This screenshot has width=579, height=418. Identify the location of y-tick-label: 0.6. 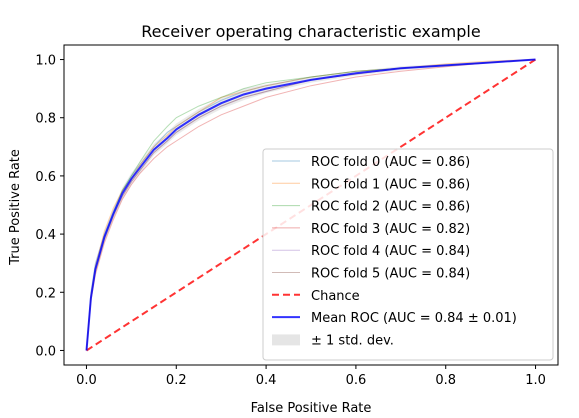
(45, 177).